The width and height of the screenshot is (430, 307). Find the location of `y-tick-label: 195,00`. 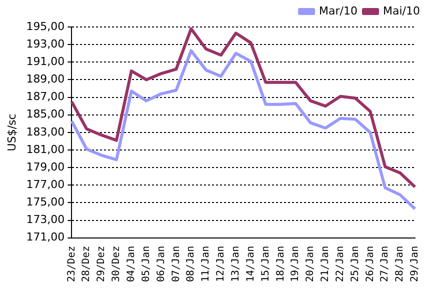

y-tick-label: 195,00 is located at coordinates (45, 26).